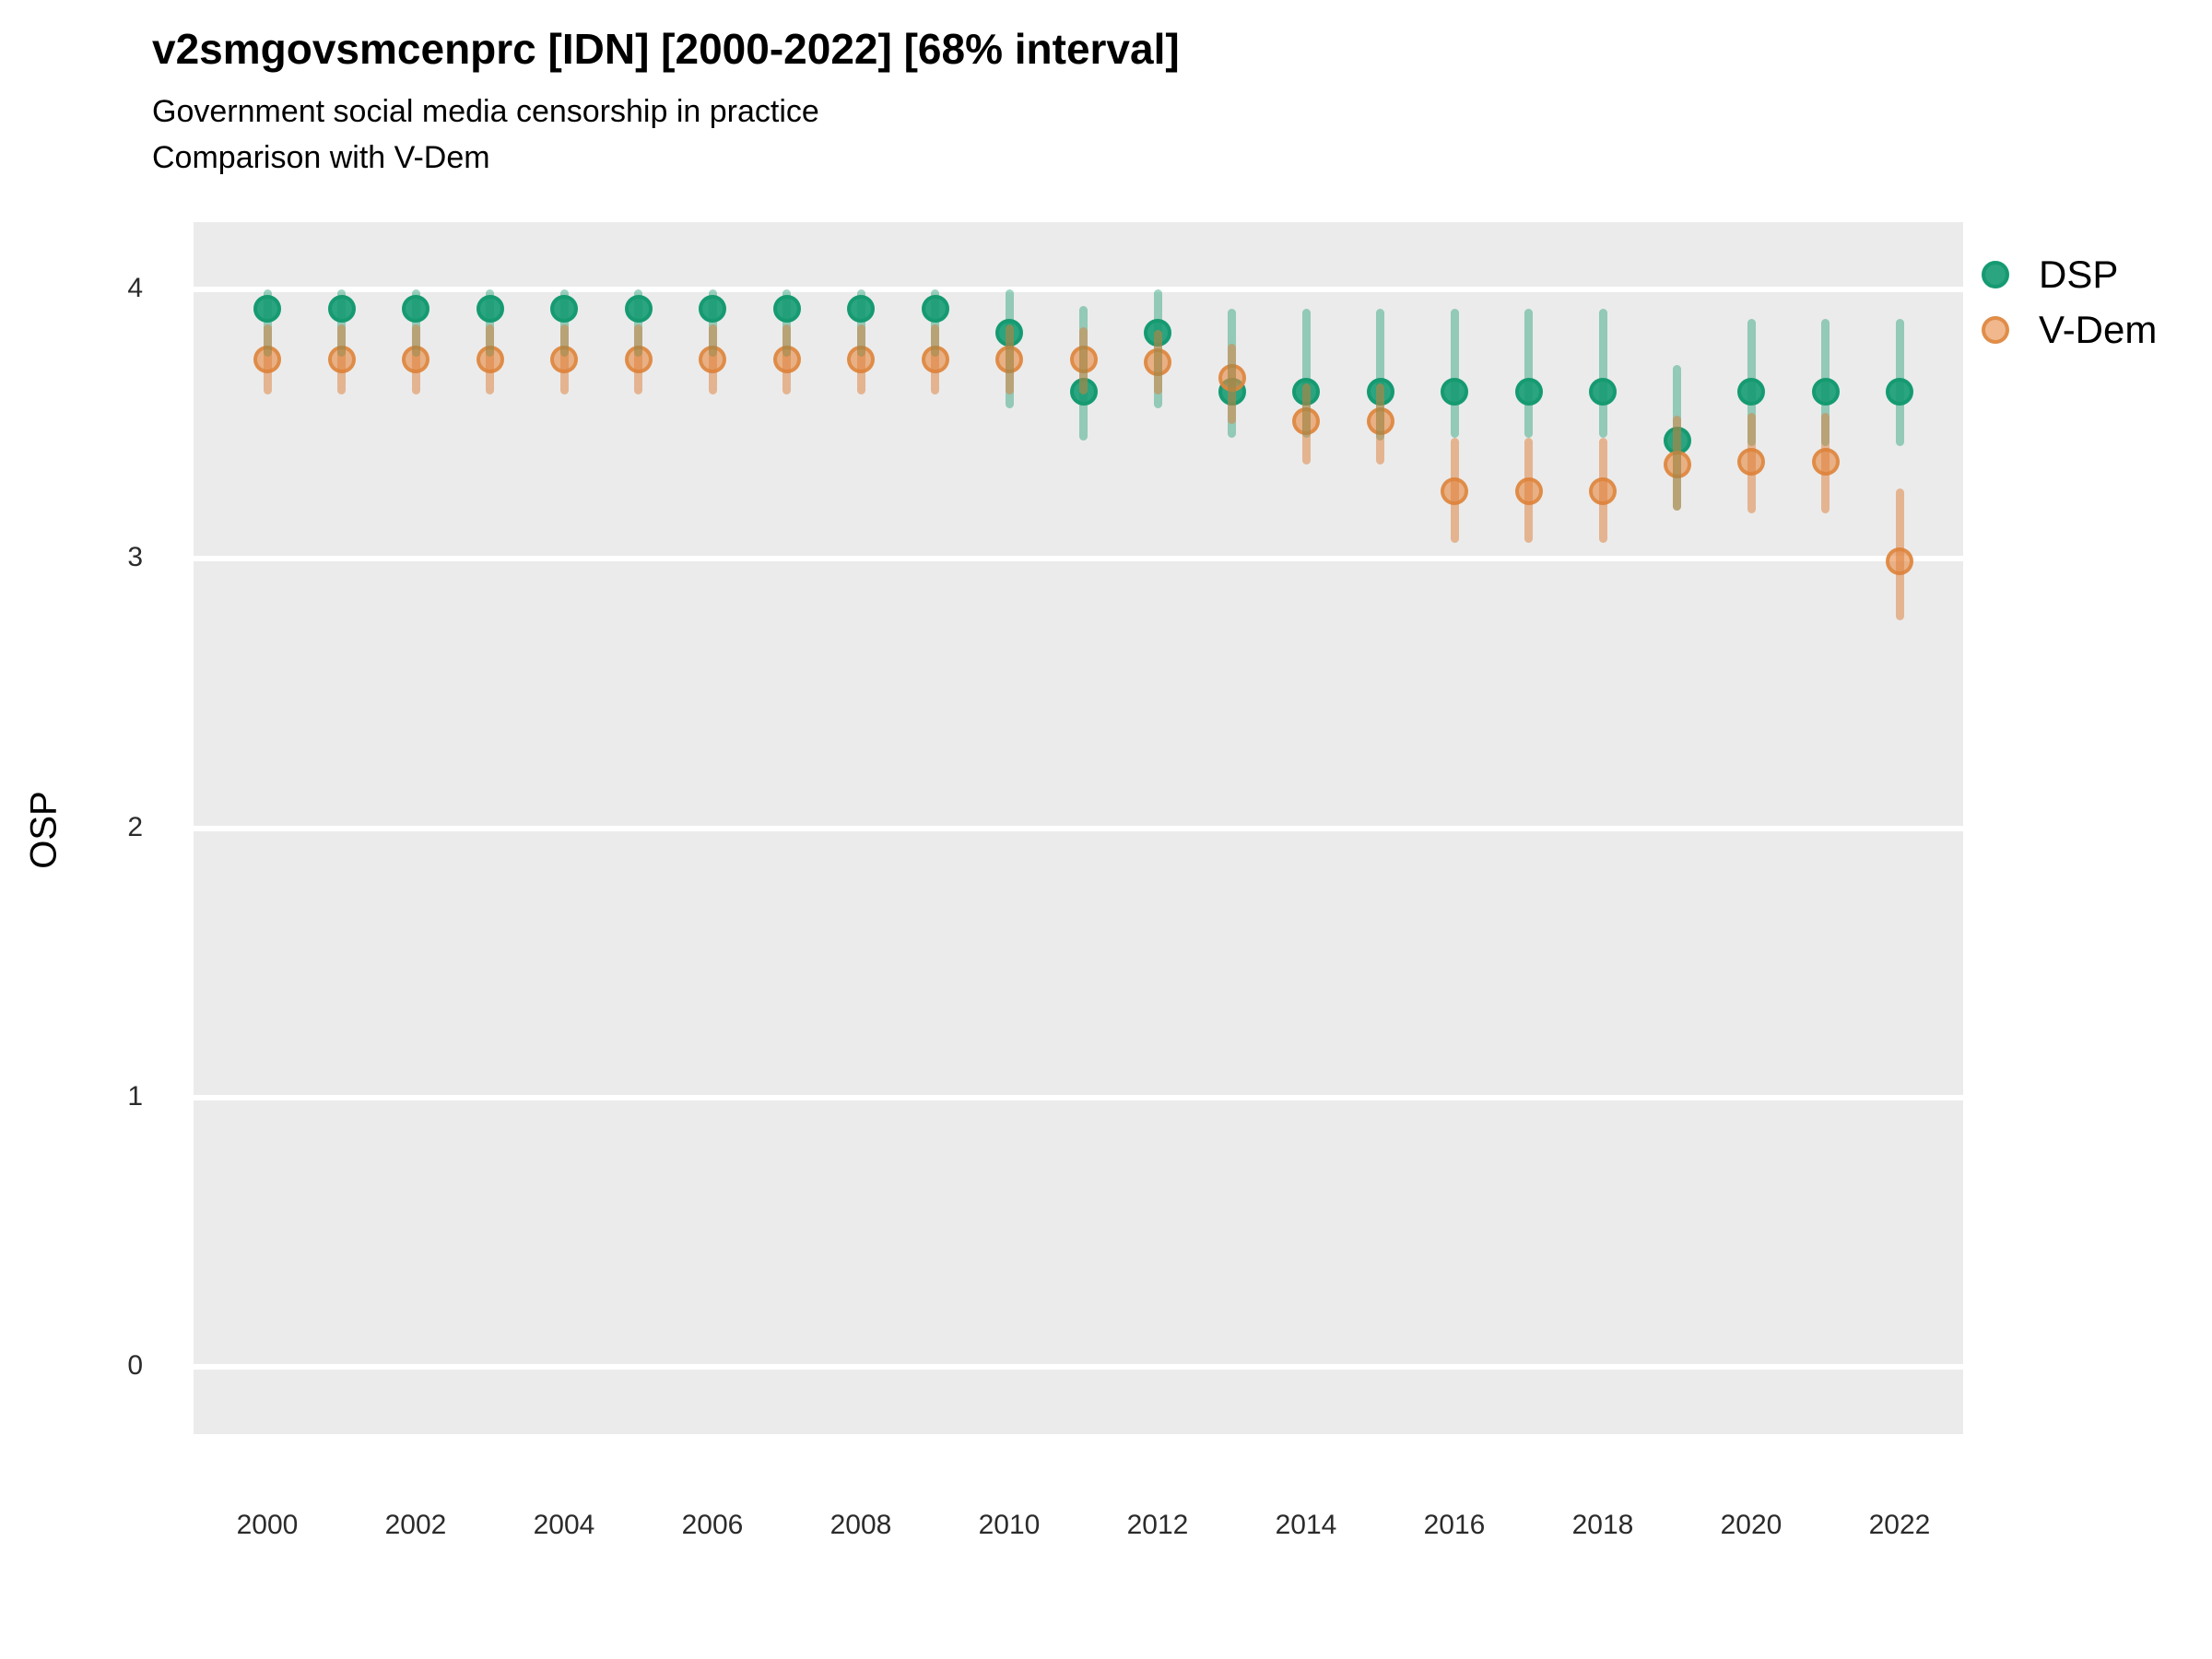  Describe the element at coordinates (1454, 373) in the screenshot. I see `dsp-interval-2016` at that location.